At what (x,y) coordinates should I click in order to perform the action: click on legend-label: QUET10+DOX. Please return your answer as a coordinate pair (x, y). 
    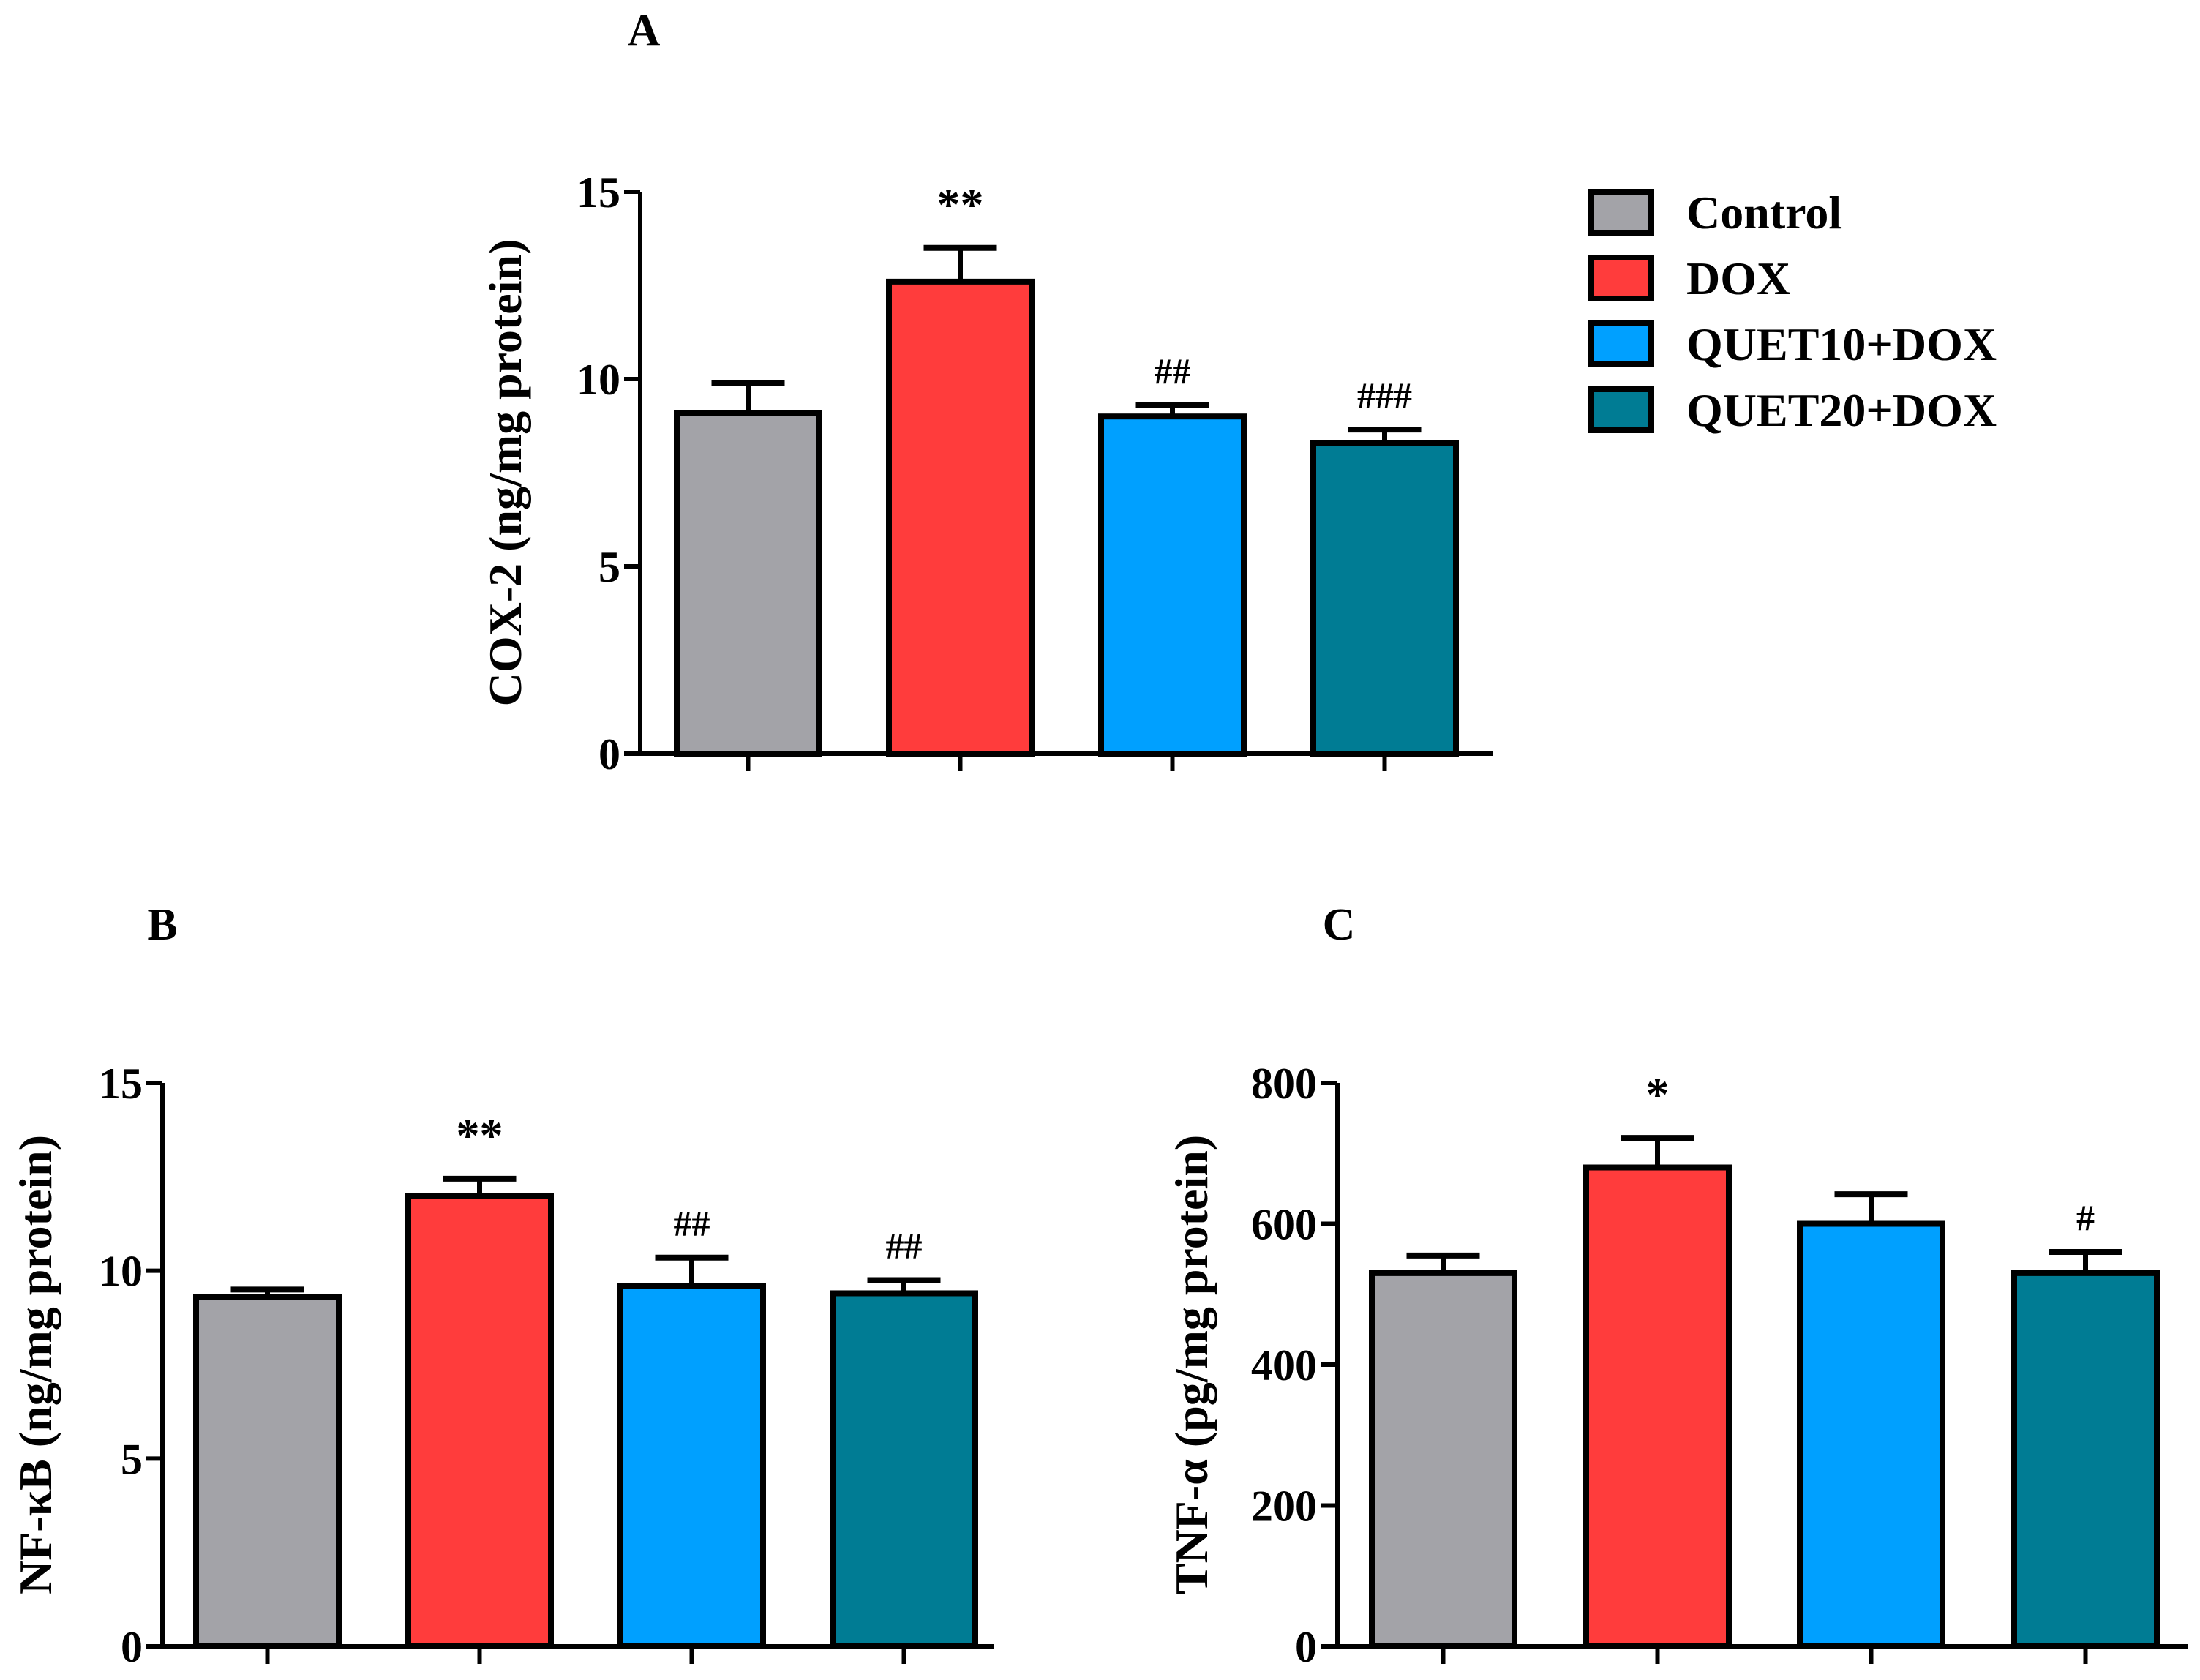
    Looking at the image, I should click on (1841, 344).